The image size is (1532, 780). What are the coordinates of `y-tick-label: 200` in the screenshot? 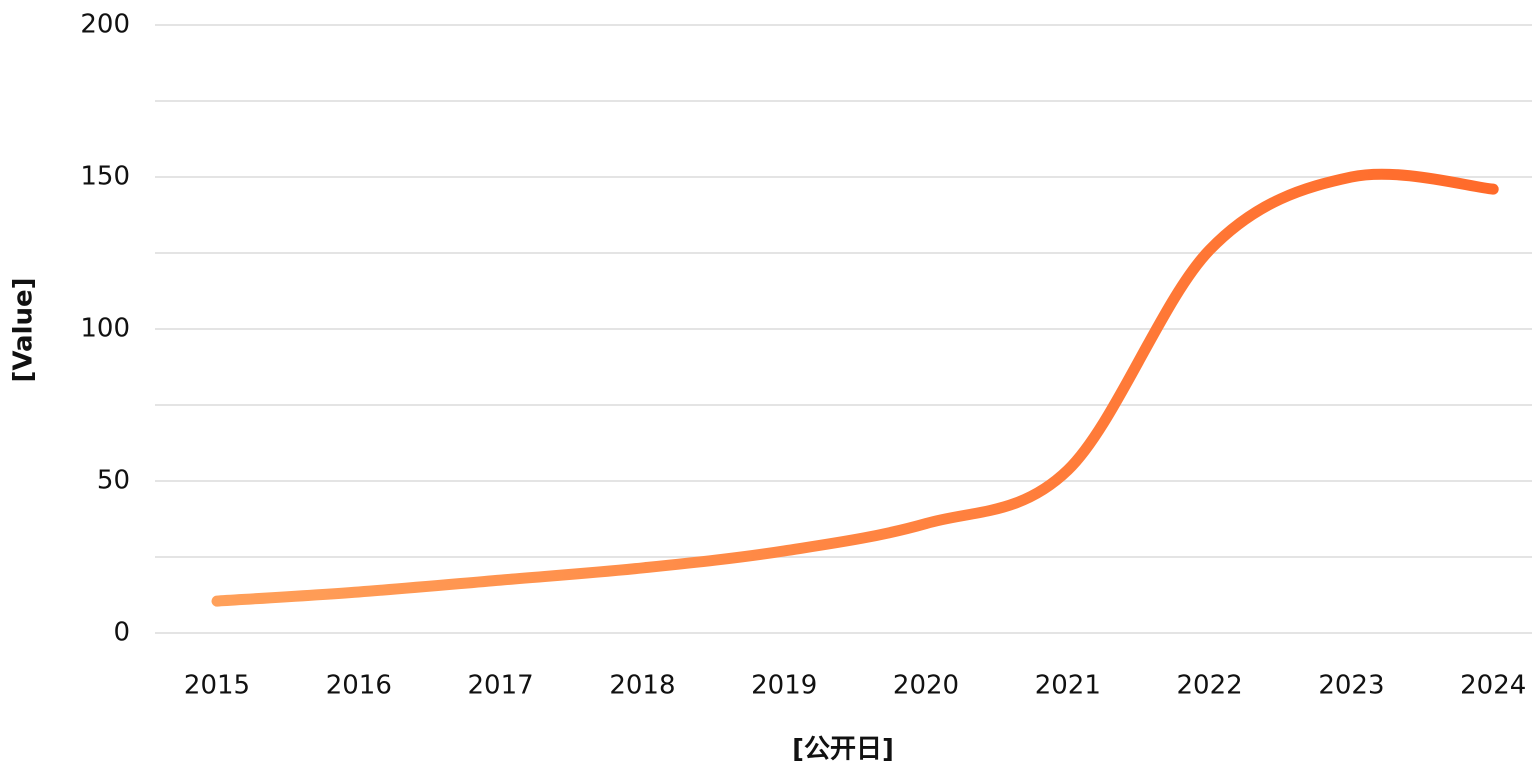 It's located at (105, 25).